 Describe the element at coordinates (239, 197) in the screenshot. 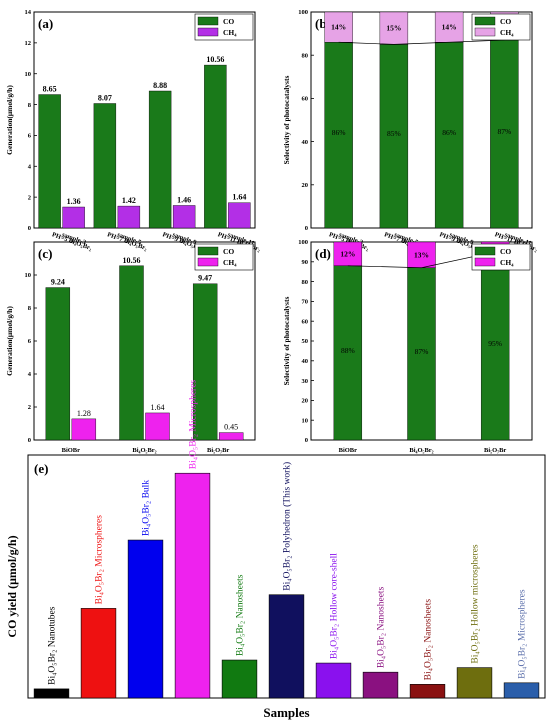

I see `data-label: 1.64` at that location.